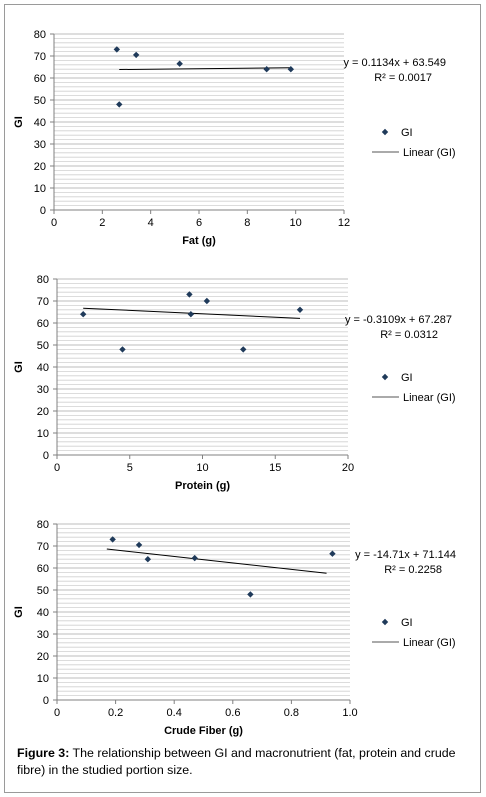 Image resolution: width=486 pixels, height=797 pixels. Describe the element at coordinates (19, 612) in the screenshot. I see `crude-fiber-y-axis-title: GI` at that location.